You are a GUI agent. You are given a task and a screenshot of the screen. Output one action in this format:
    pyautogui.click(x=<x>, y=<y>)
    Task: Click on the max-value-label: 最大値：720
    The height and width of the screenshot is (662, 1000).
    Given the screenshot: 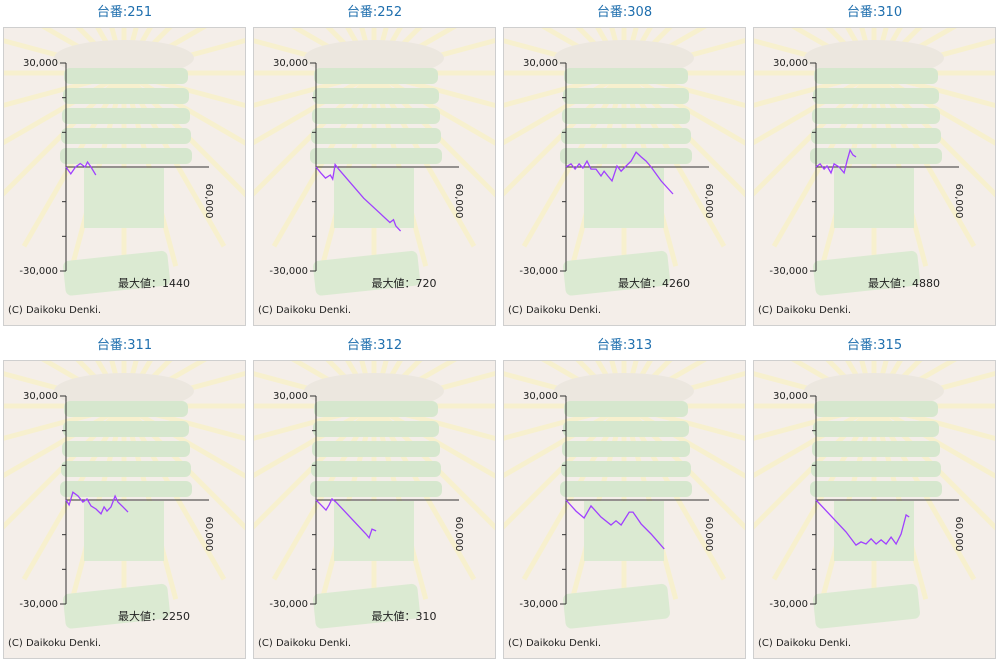 What is the action you would take?
    pyautogui.click(x=404, y=283)
    